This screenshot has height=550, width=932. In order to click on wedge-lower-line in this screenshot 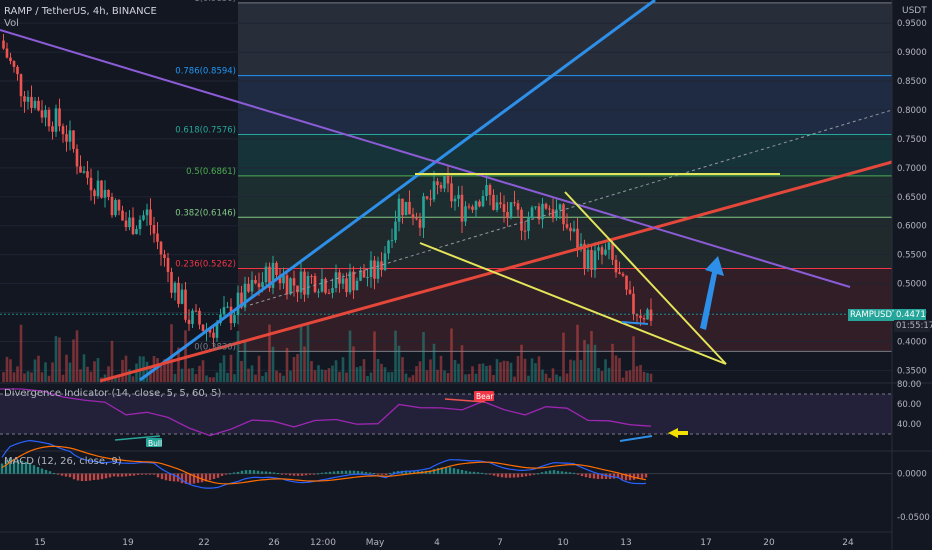, I will do `click(573, 303)`.